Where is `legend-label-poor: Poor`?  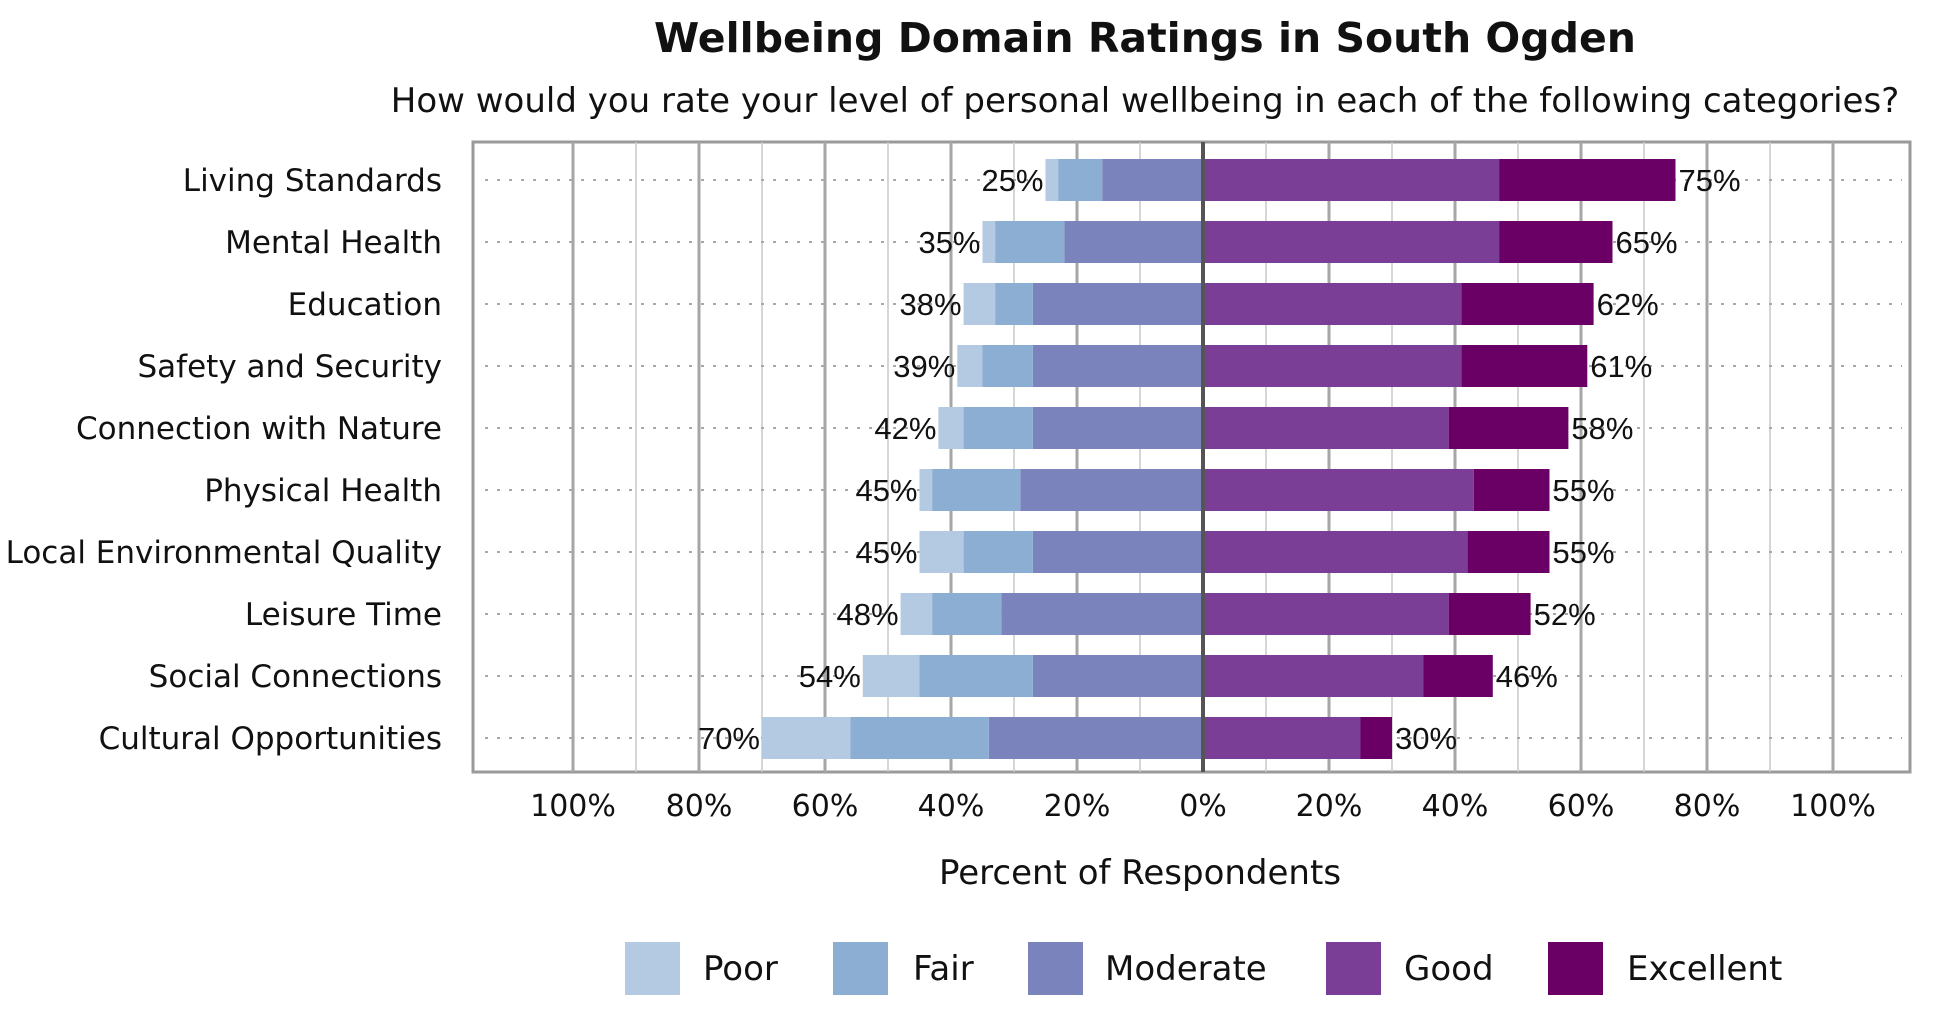
legend-label-poor: Poor is located at coordinates (740, 969).